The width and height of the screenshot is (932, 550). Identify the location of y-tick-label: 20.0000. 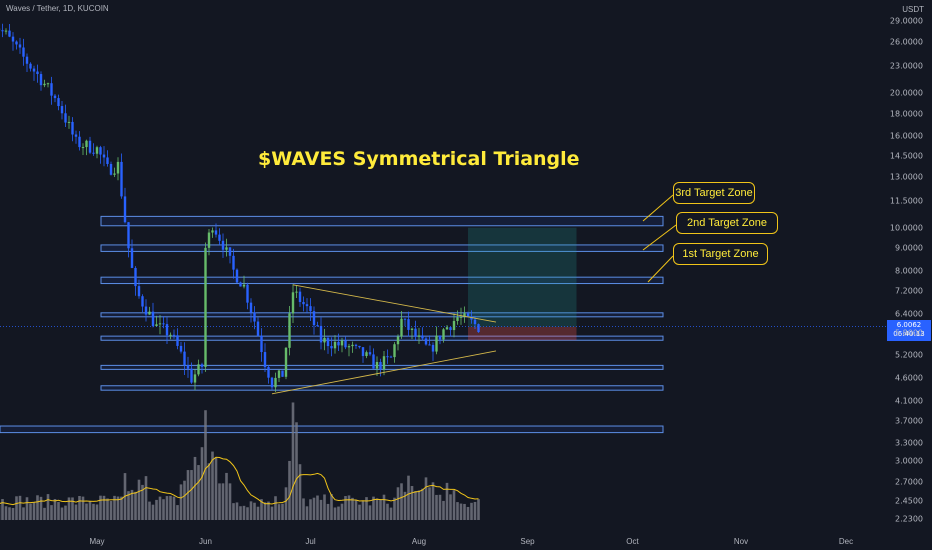
(906, 93).